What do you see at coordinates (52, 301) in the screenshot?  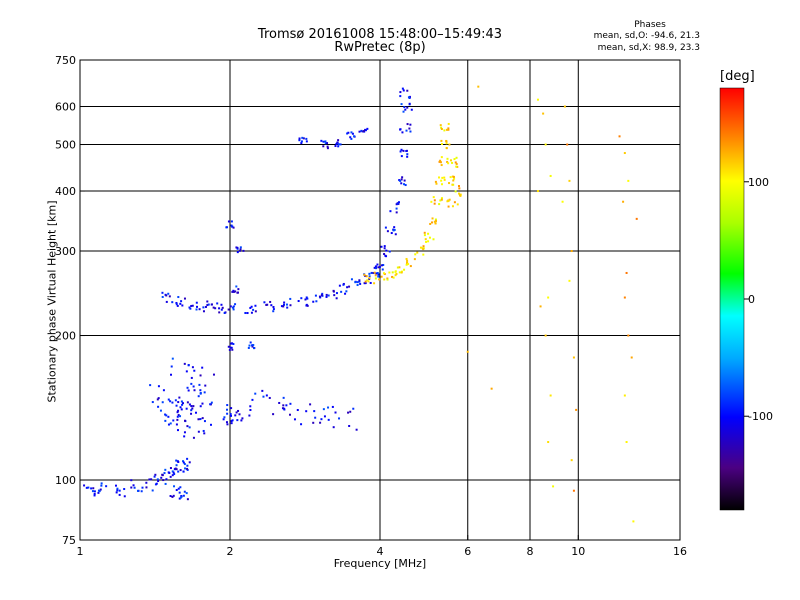 I see `y-axis-label: Stationary phase Virtual Height [km]` at bounding box center [52, 301].